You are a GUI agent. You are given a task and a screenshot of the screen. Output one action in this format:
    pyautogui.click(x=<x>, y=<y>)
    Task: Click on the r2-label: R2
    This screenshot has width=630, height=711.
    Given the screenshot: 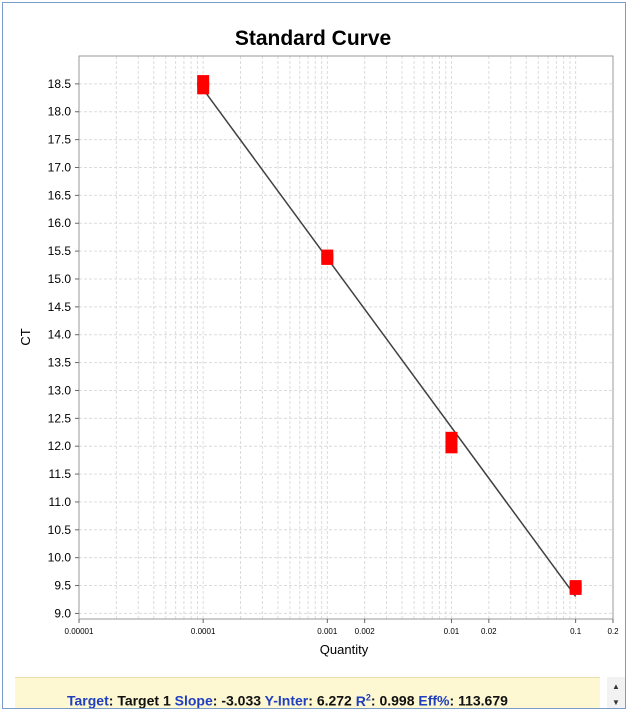 What is the action you would take?
    pyautogui.click(x=363, y=700)
    